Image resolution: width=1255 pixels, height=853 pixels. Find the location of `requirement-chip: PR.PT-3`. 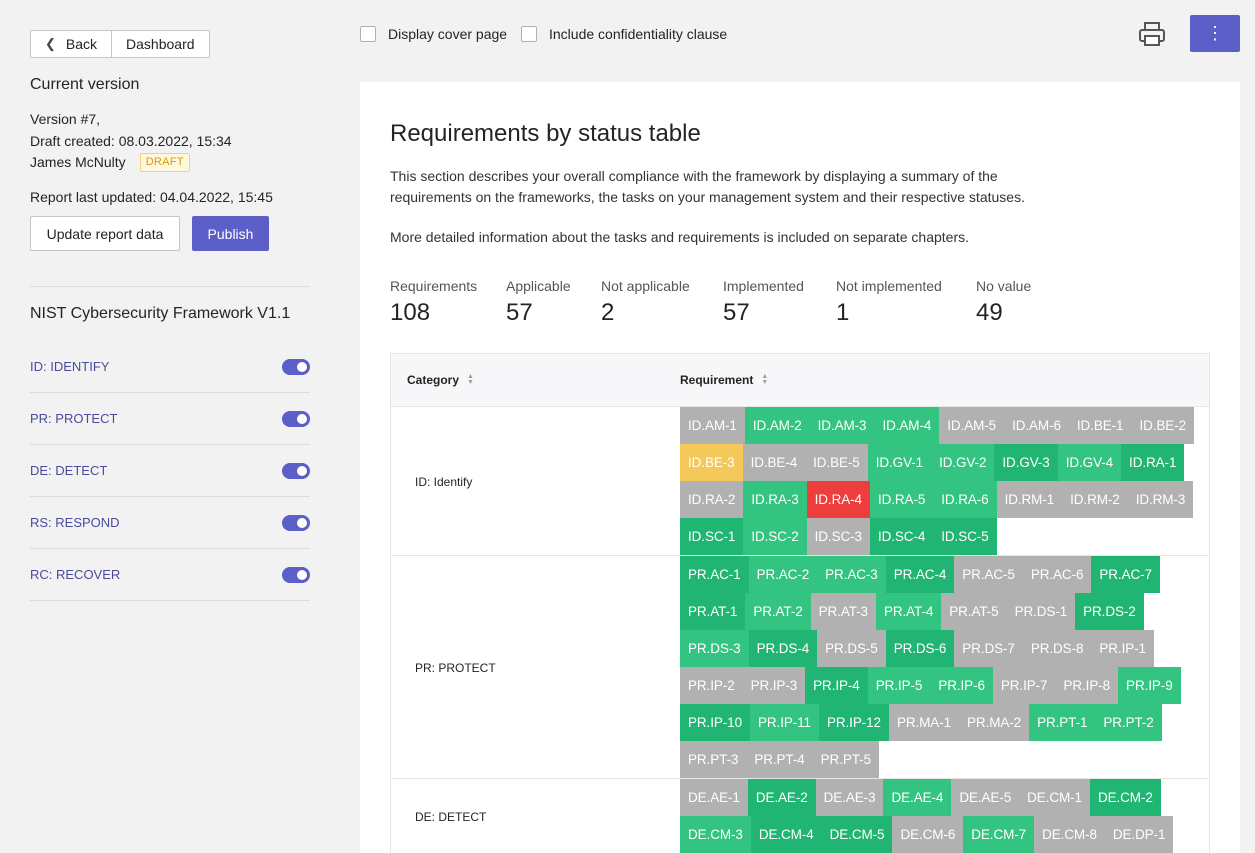

requirement-chip: PR.PT-3 is located at coordinates (713, 759).